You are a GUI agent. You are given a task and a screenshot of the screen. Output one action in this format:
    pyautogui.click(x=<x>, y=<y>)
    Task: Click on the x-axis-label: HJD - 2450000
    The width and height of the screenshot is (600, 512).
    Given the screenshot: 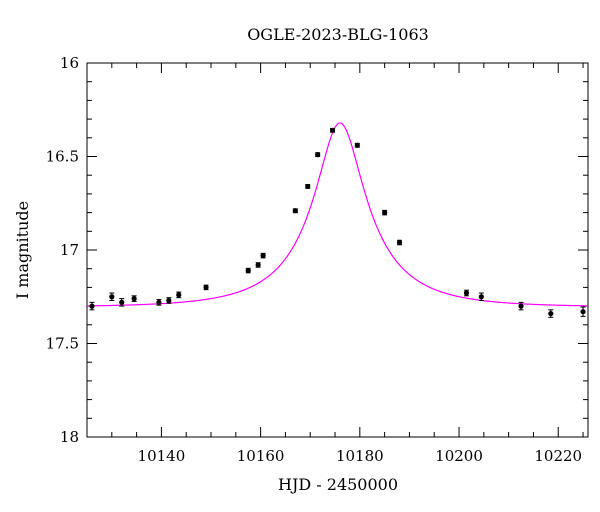 What is the action you would take?
    pyautogui.click(x=338, y=484)
    